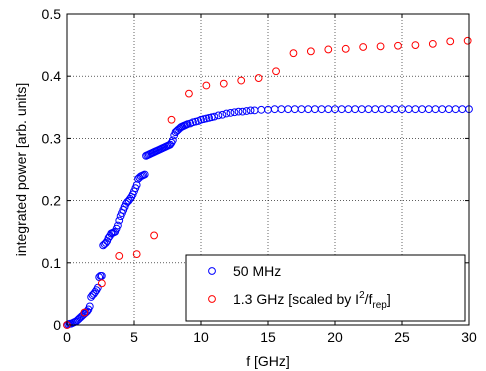 This screenshot has height=371, width=486. What do you see at coordinates (268, 361) in the screenshot?
I see `x-axis-label: f [GHz]` at bounding box center [268, 361].